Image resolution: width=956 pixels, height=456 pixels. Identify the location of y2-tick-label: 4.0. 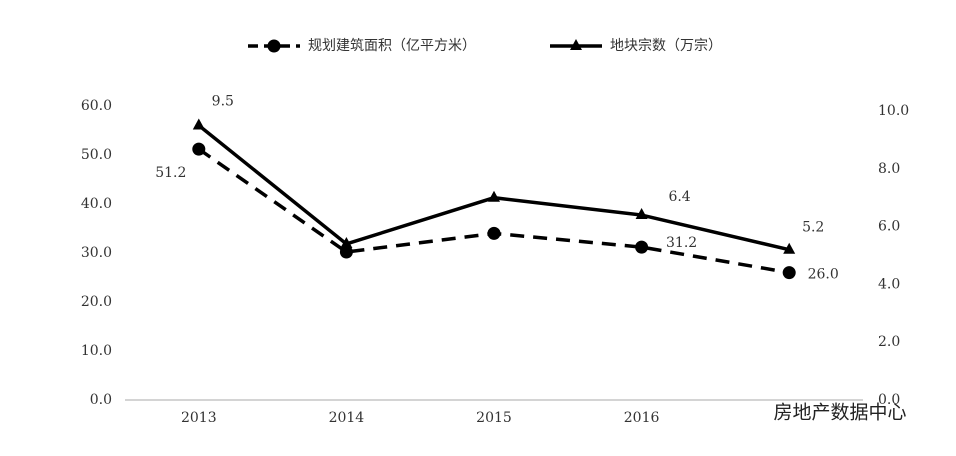
(889, 284).